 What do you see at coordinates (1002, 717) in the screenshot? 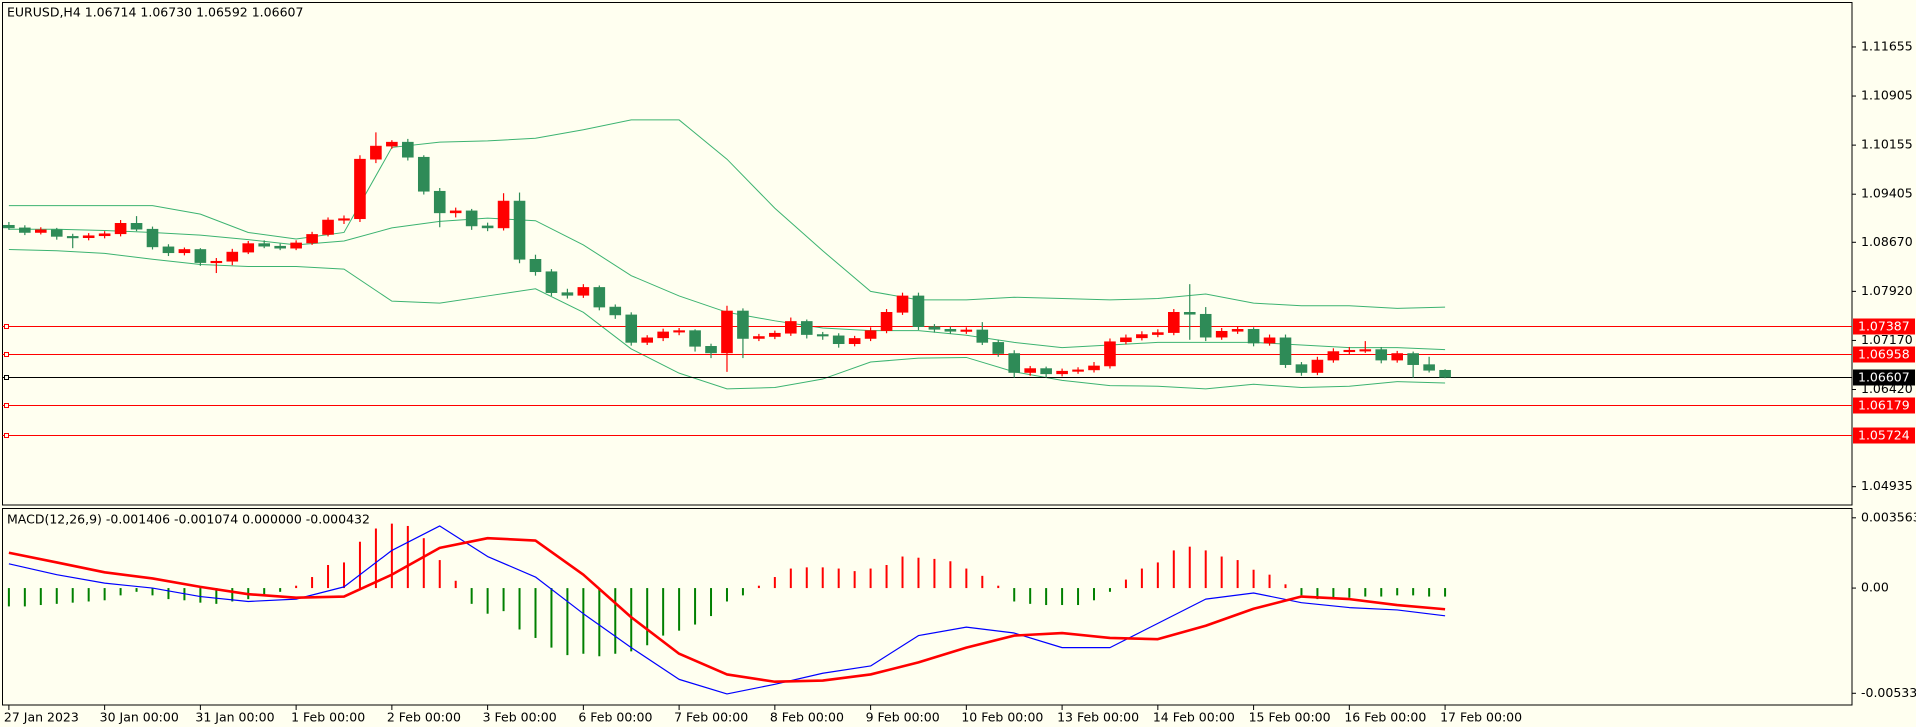
I see `x-tick-label: 10 Feb 00:00` at bounding box center [1002, 717].